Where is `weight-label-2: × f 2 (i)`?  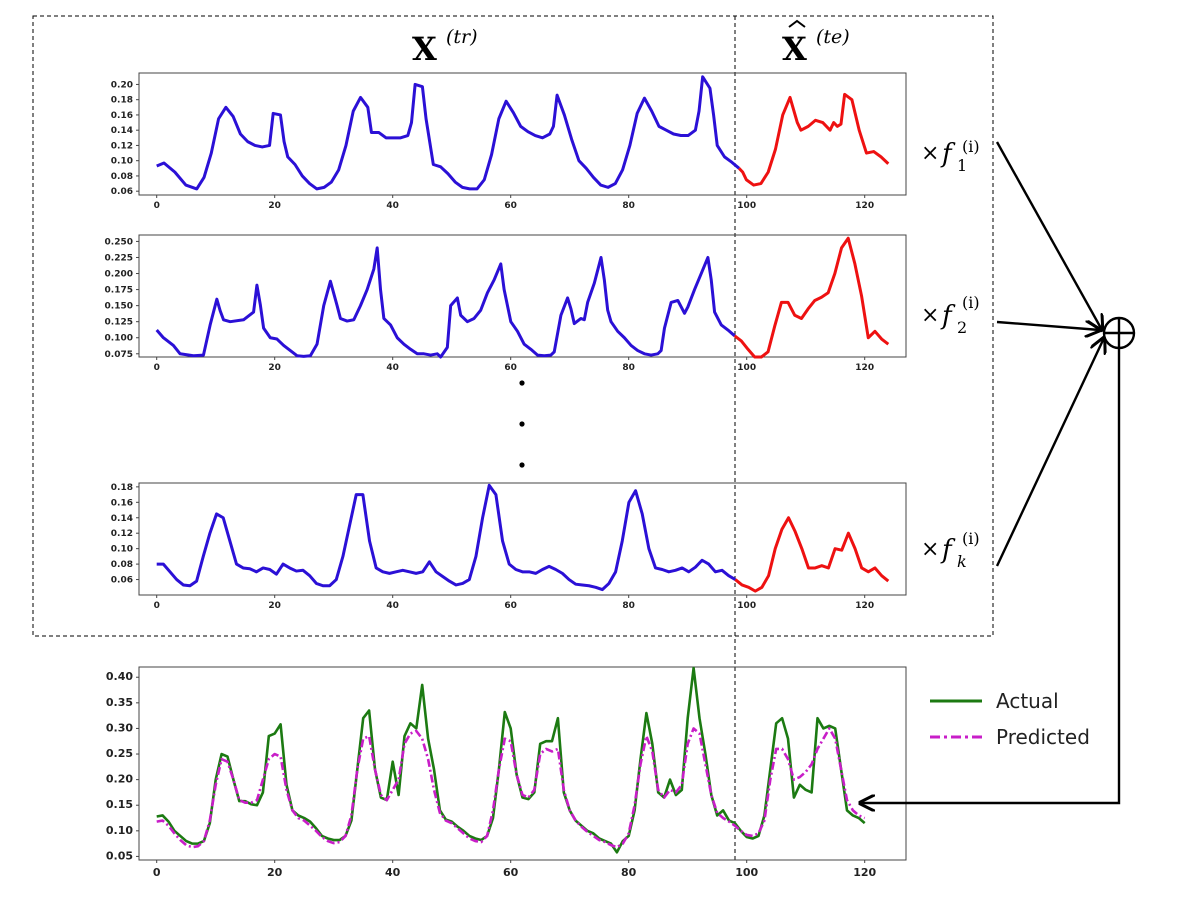
weight-label-2: × f 2 (i) is located at coordinates (950, 315).